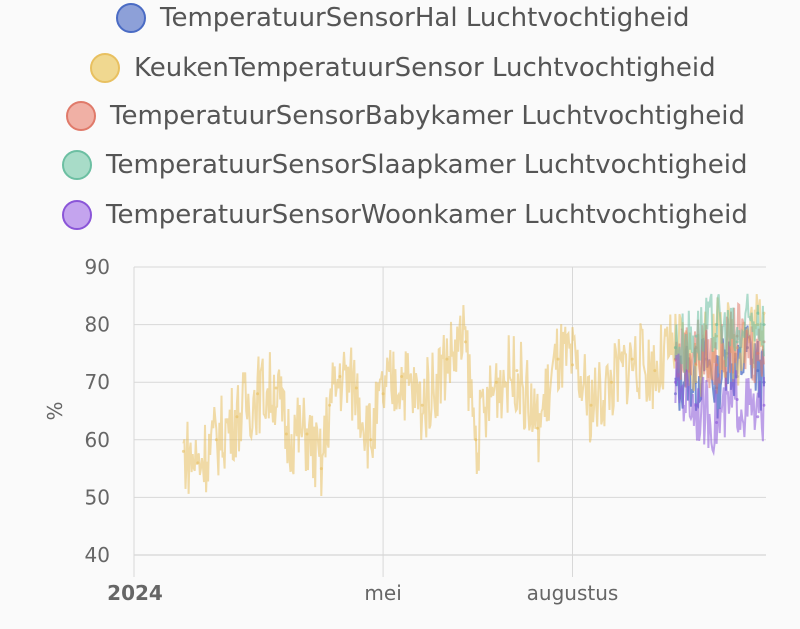 The image size is (800, 629). What do you see at coordinates (97, 555) in the screenshot?
I see `y-tick-label: 40` at bounding box center [97, 555].